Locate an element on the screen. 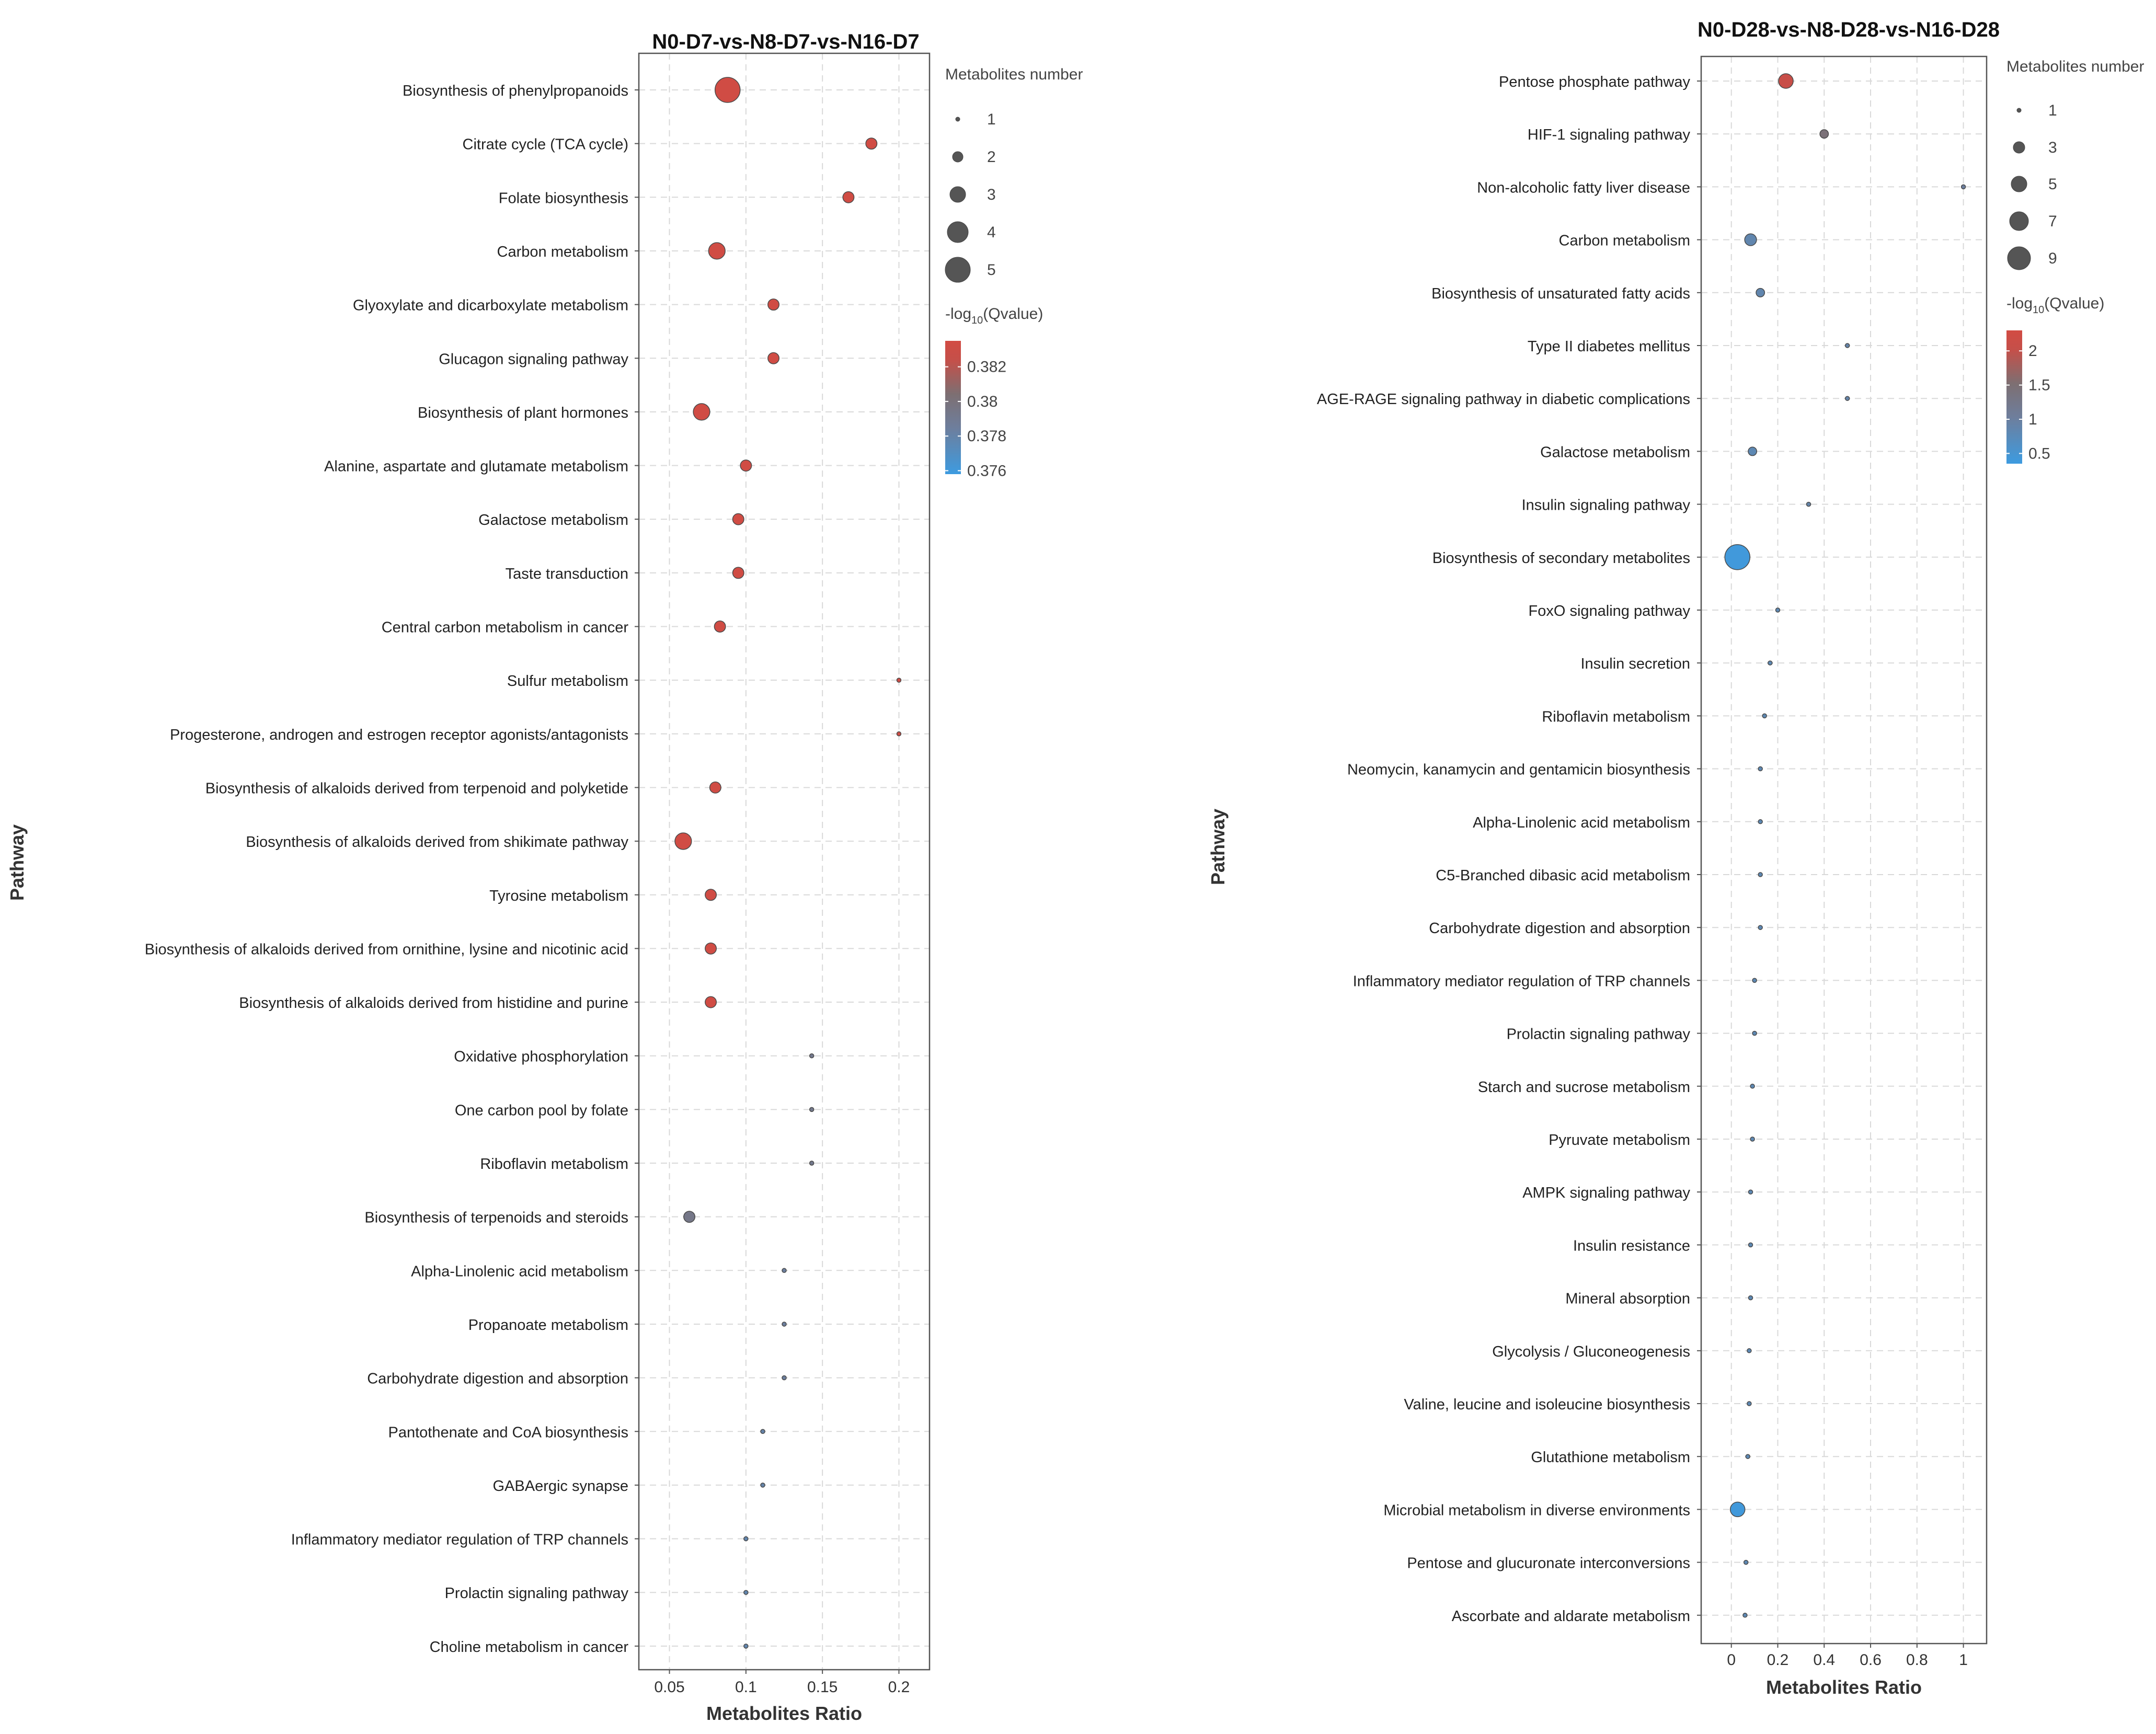  size-legend-title: Metabolites number is located at coordinates (2075, 66).